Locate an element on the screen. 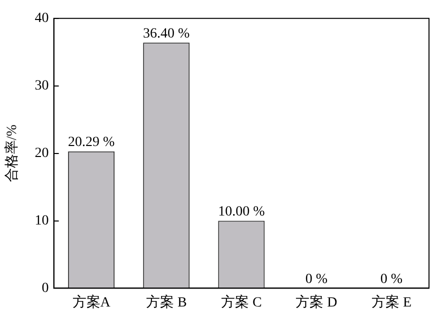  y-axis-title: 合格率/% is located at coordinates (12, 153).